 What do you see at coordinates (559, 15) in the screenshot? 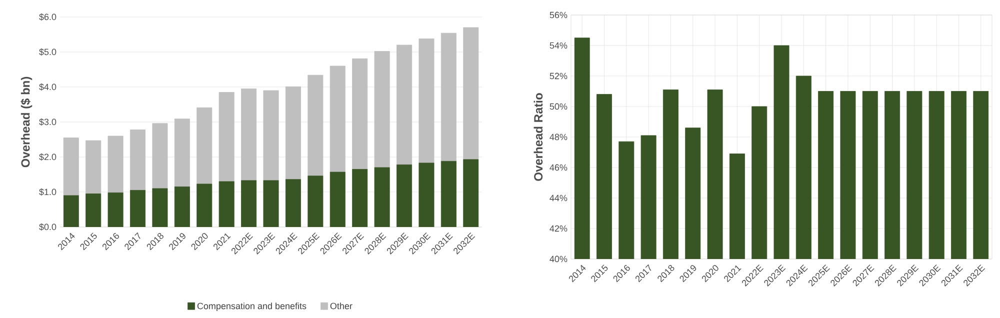
I see `y-tick-label: 56%` at bounding box center [559, 15].